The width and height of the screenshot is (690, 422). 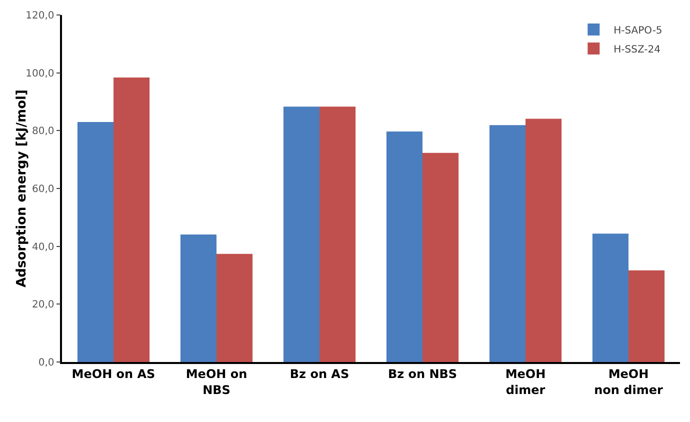 I want to click on x-tick-label: Bz on NBS, so click(x=423, y=374).